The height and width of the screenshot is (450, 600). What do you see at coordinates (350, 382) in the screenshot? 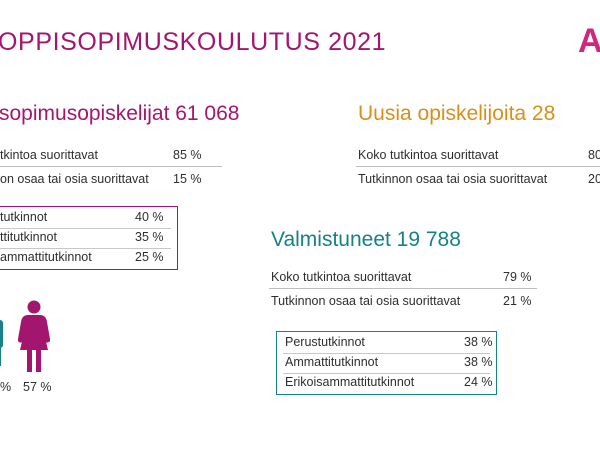
I see `degree-label: Erikoisammattitutkinnot` at bounding box center [350, 382].